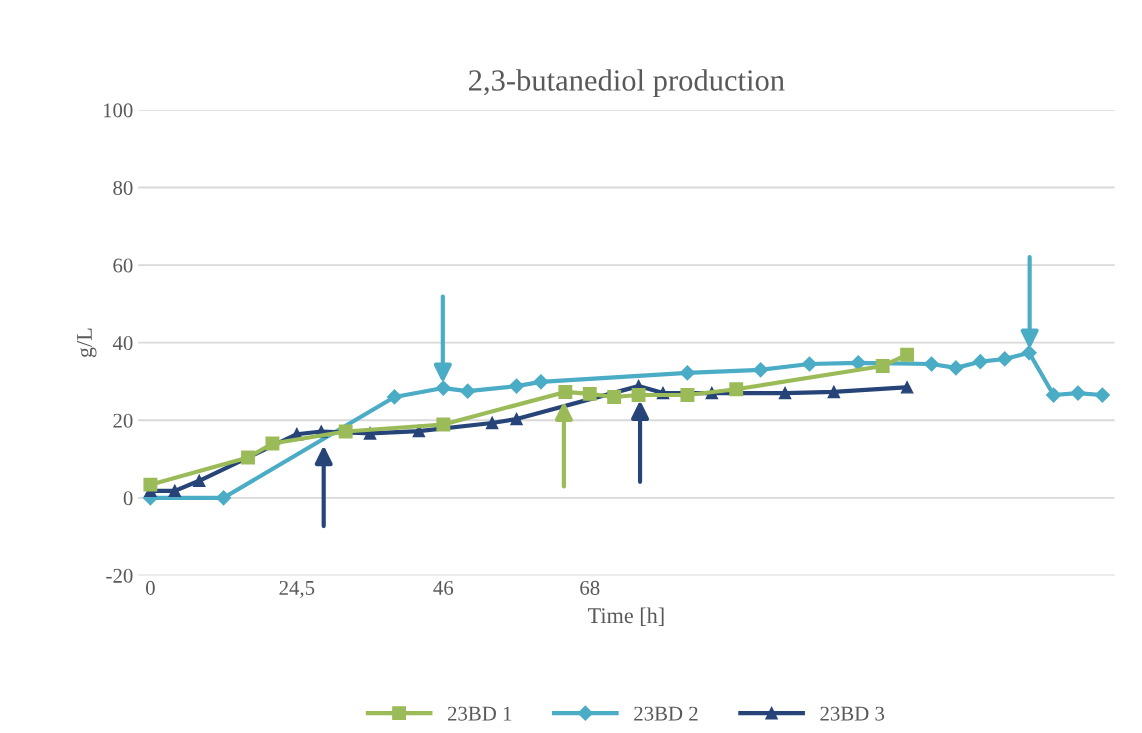 The image size is (1142, 733). Describe the element at coordinates (297, 589) in the screenshot. I see `x-tick-label: 24,5` at that location.